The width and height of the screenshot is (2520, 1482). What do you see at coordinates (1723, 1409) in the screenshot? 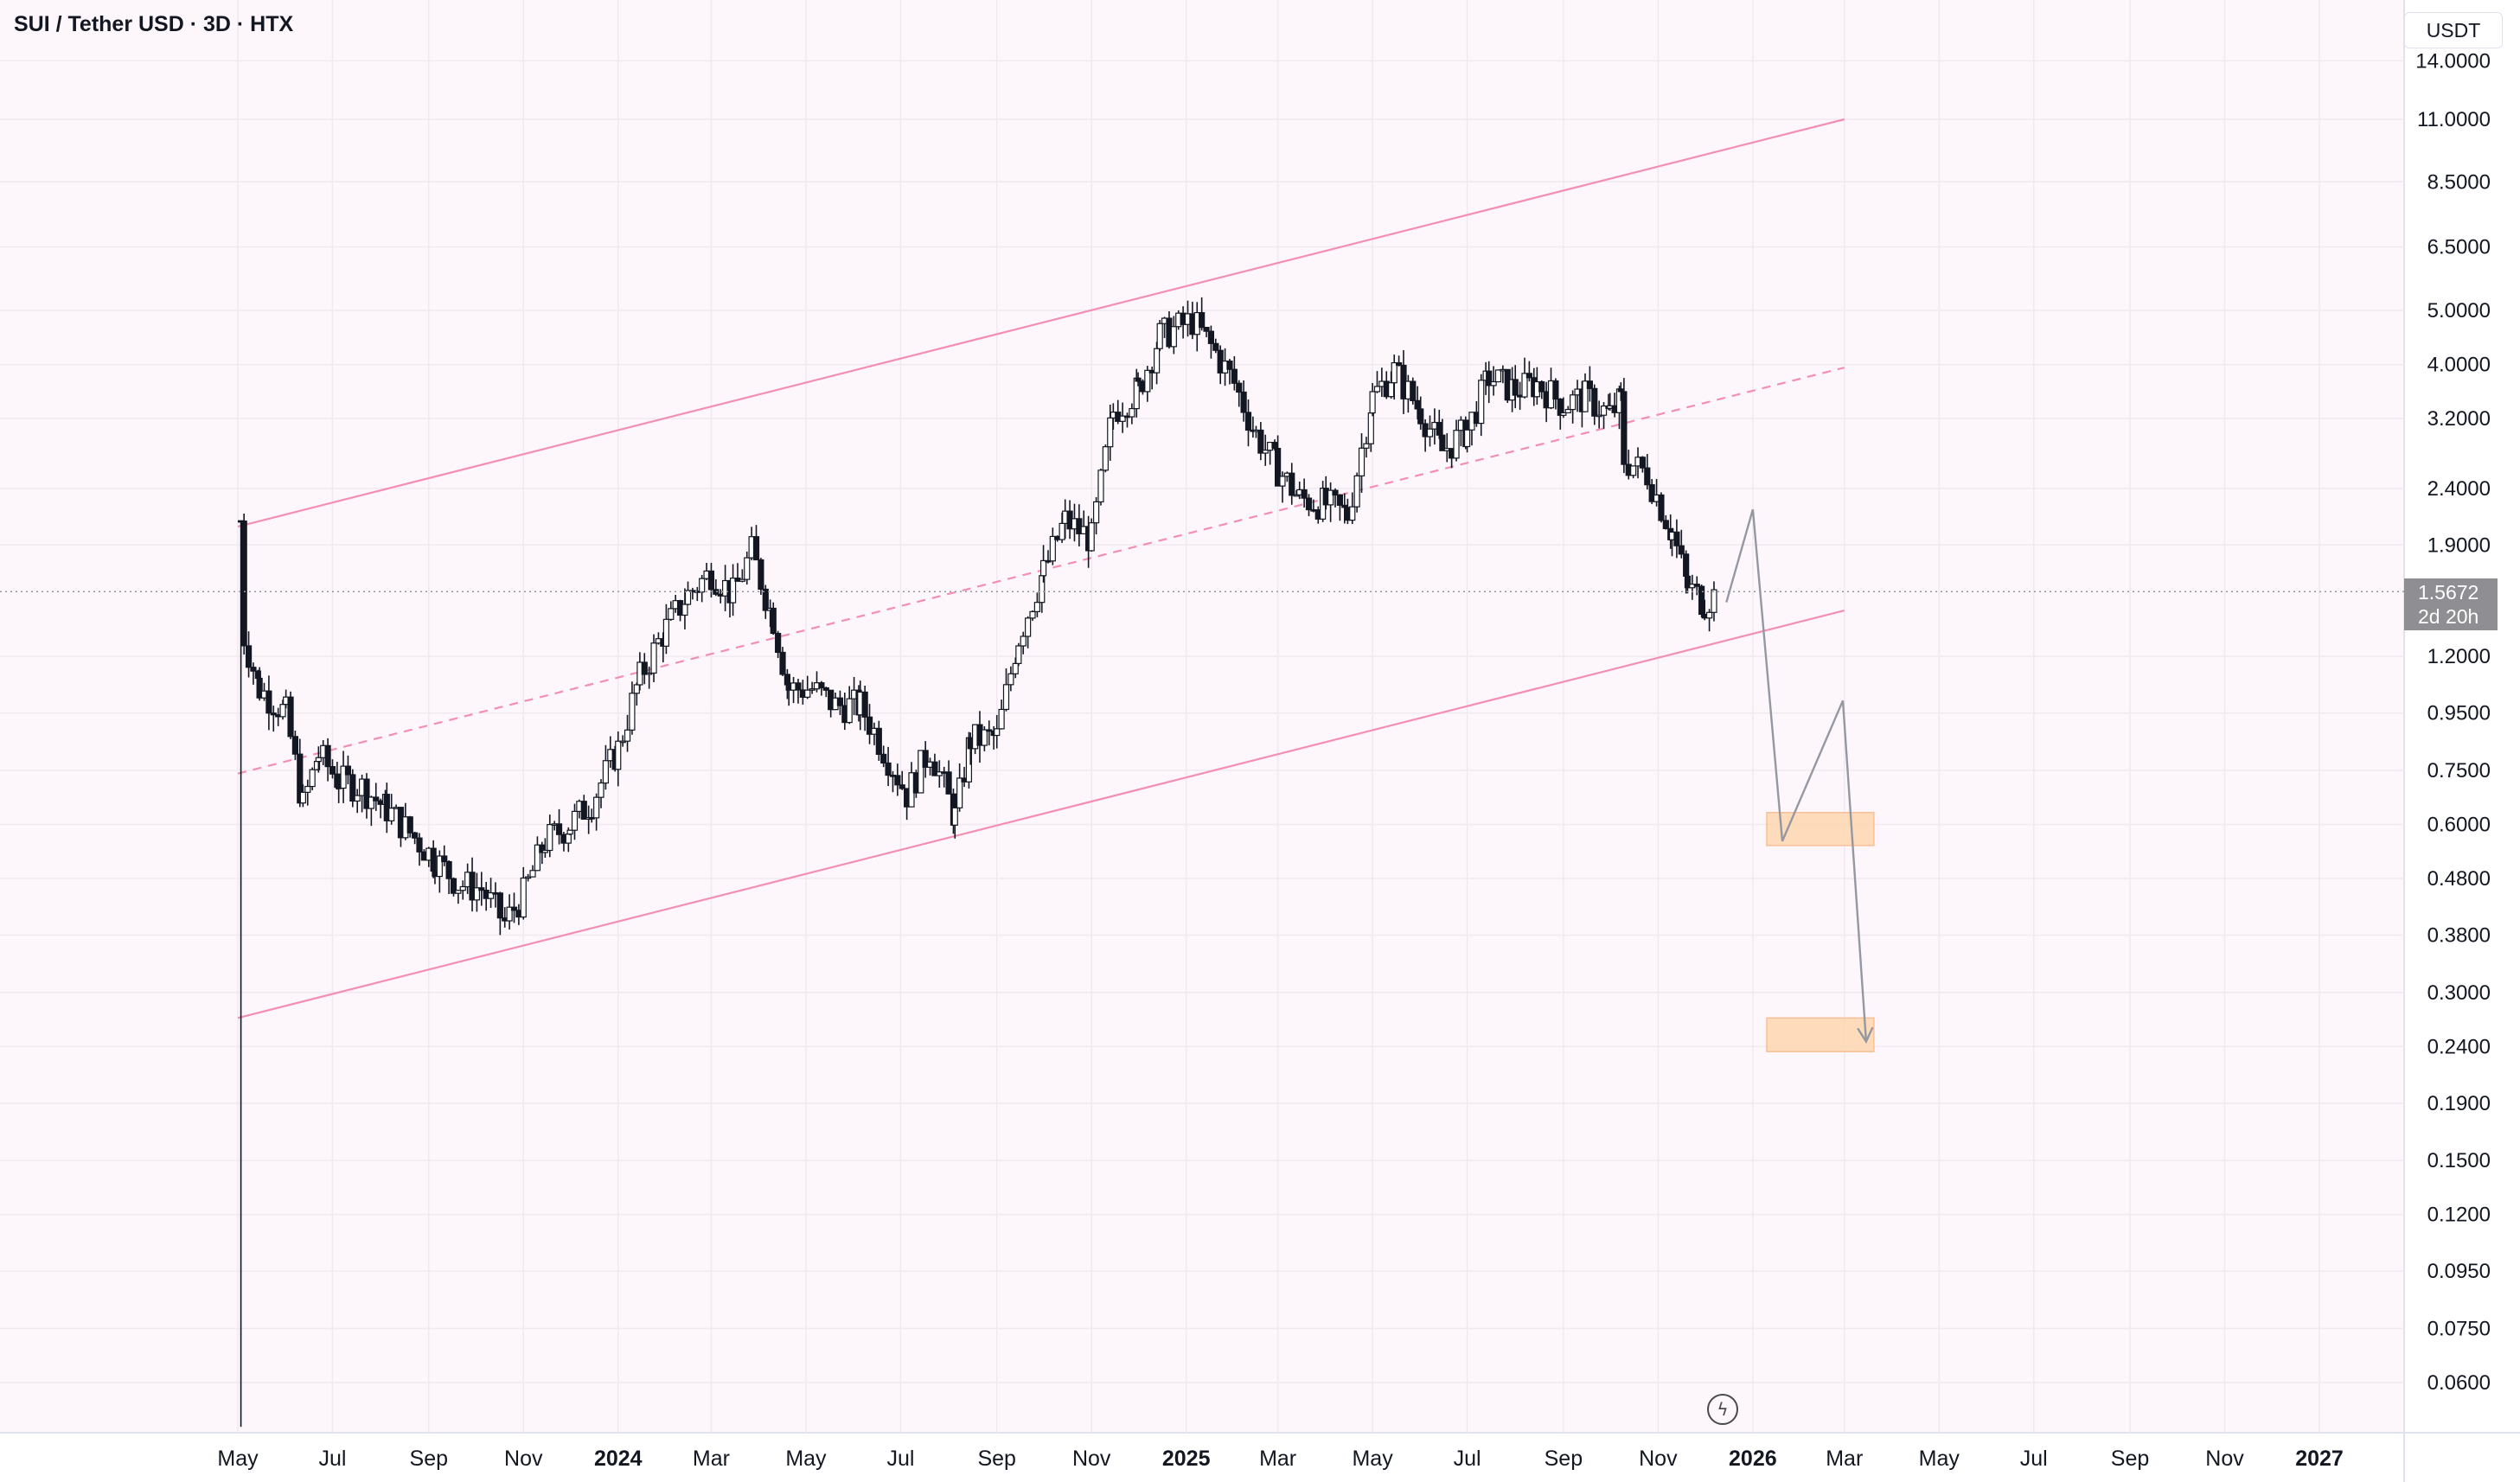
I see `flash-icon: ϟ` at bounding box center [1723, 1409].